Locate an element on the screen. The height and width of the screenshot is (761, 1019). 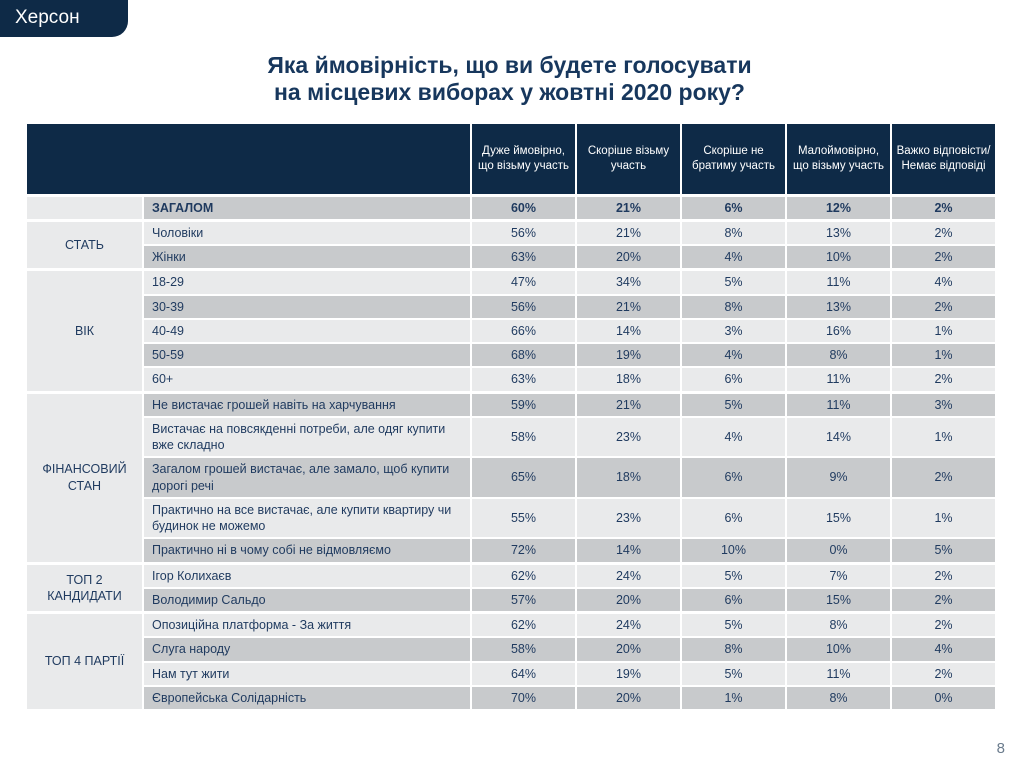
header-empty-cell is located at coordinates (248, 159).